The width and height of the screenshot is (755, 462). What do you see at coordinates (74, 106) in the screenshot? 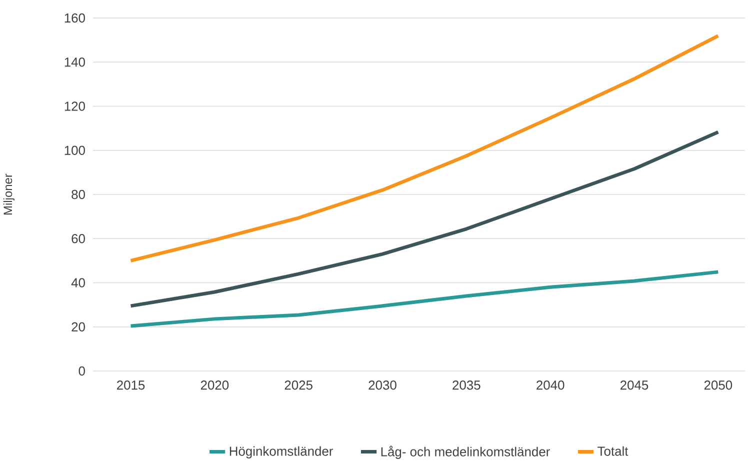
I see `y-tick-label: 120` at bounding box center [74, 106].